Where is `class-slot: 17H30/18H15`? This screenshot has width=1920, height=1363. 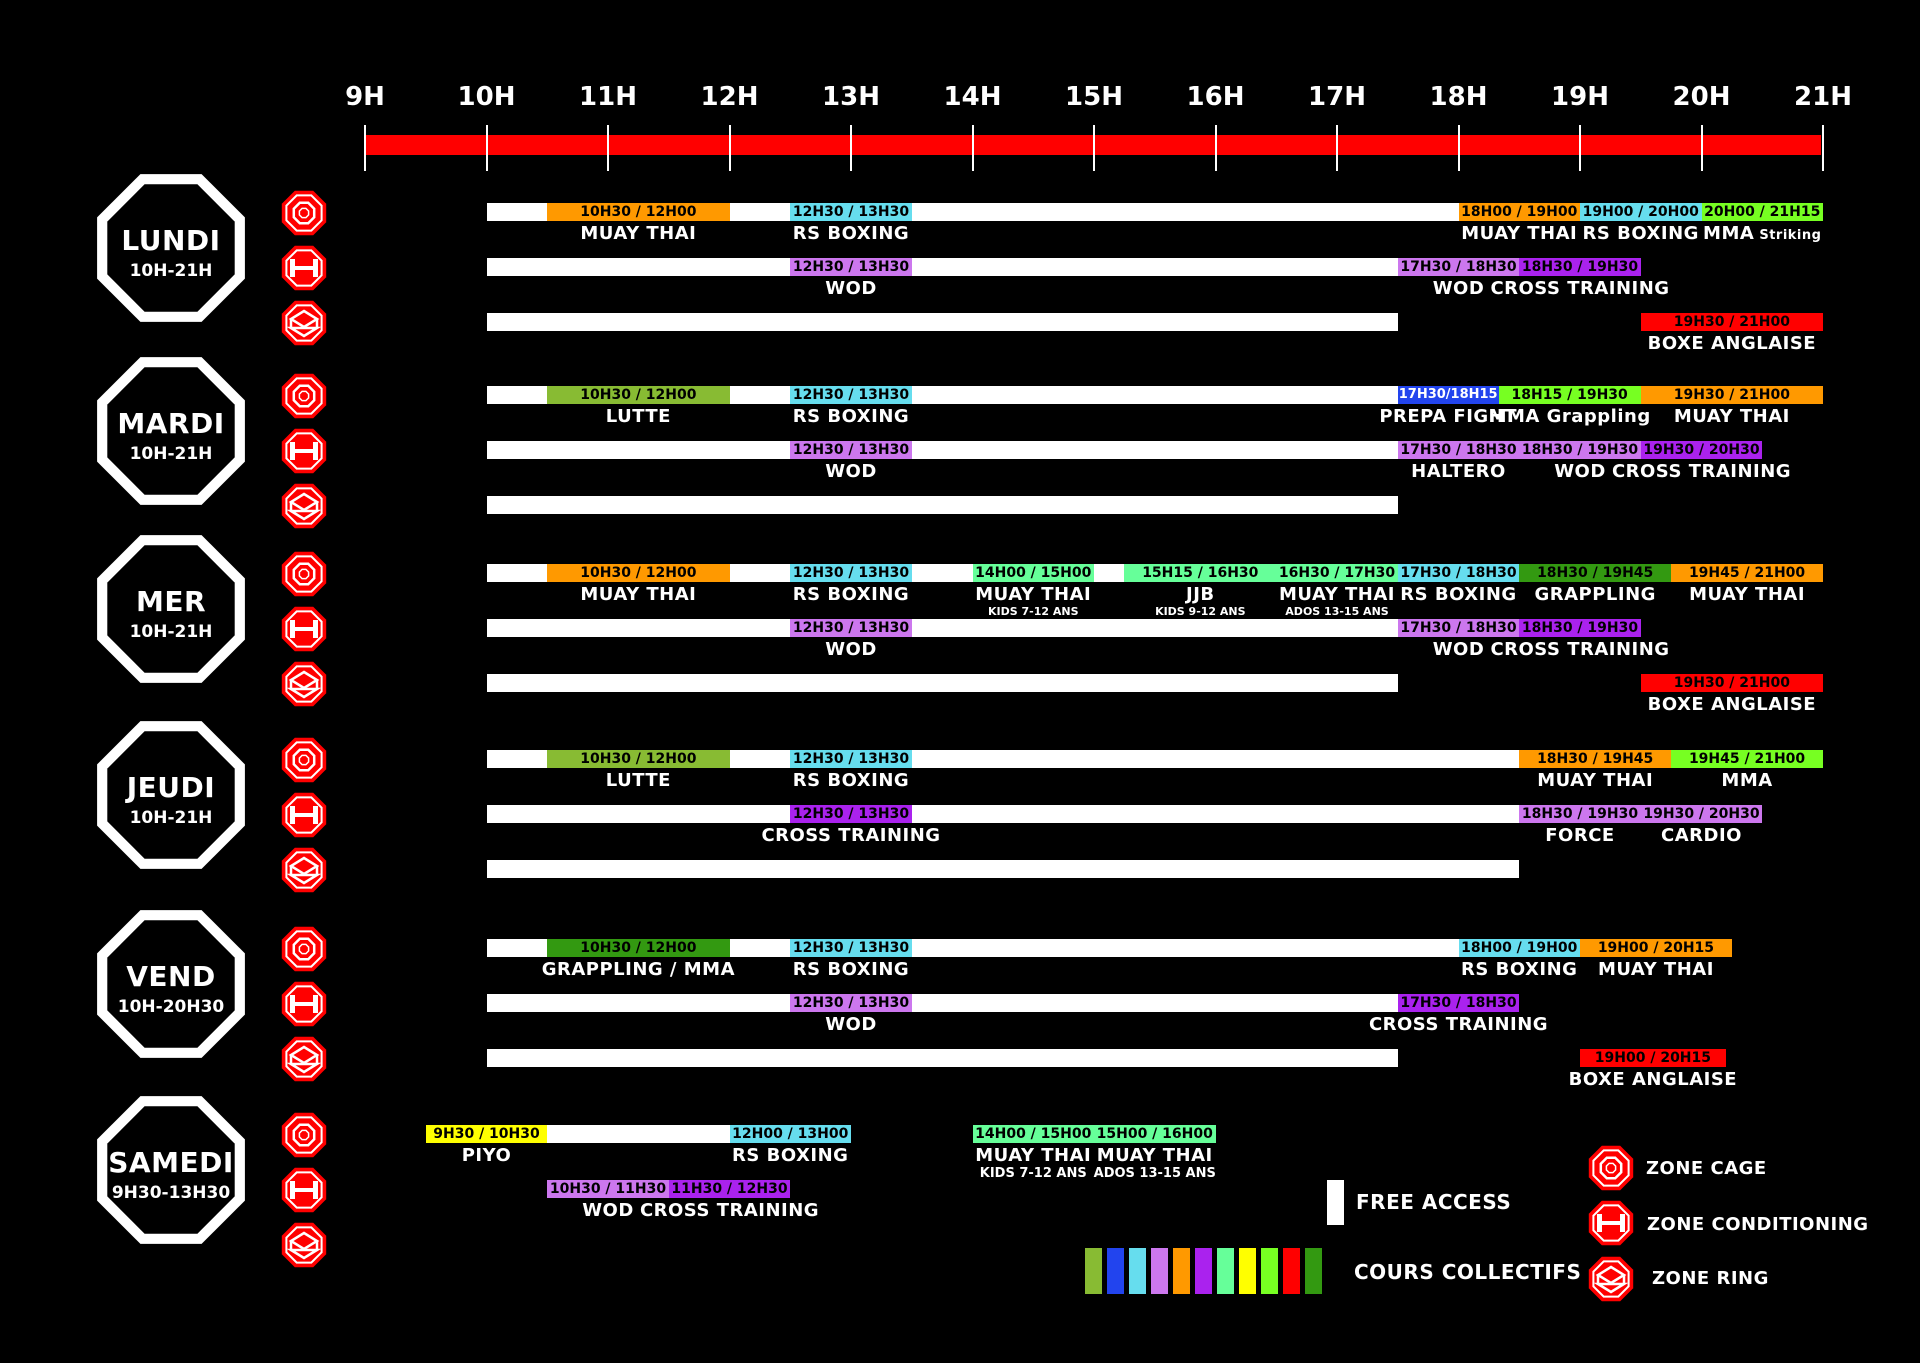
class-slot: 17H30/18H15 is located at coordinates (1448, 395).